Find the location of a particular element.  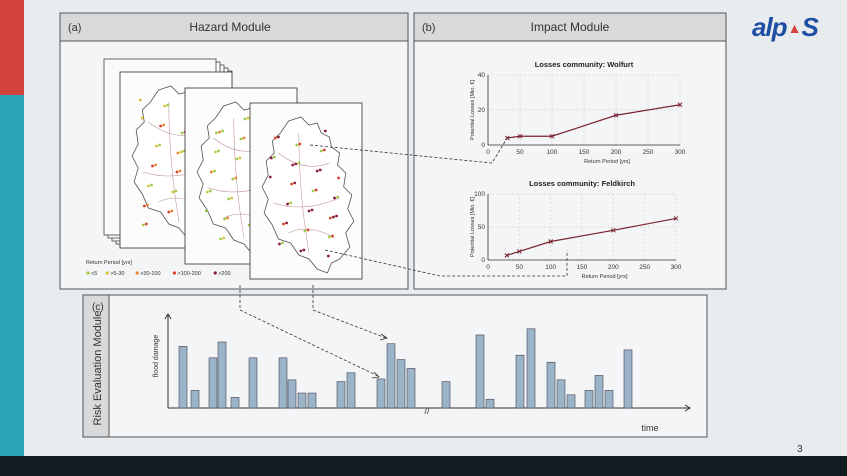

legend-label: >200 is located at coordinates (224, 274).